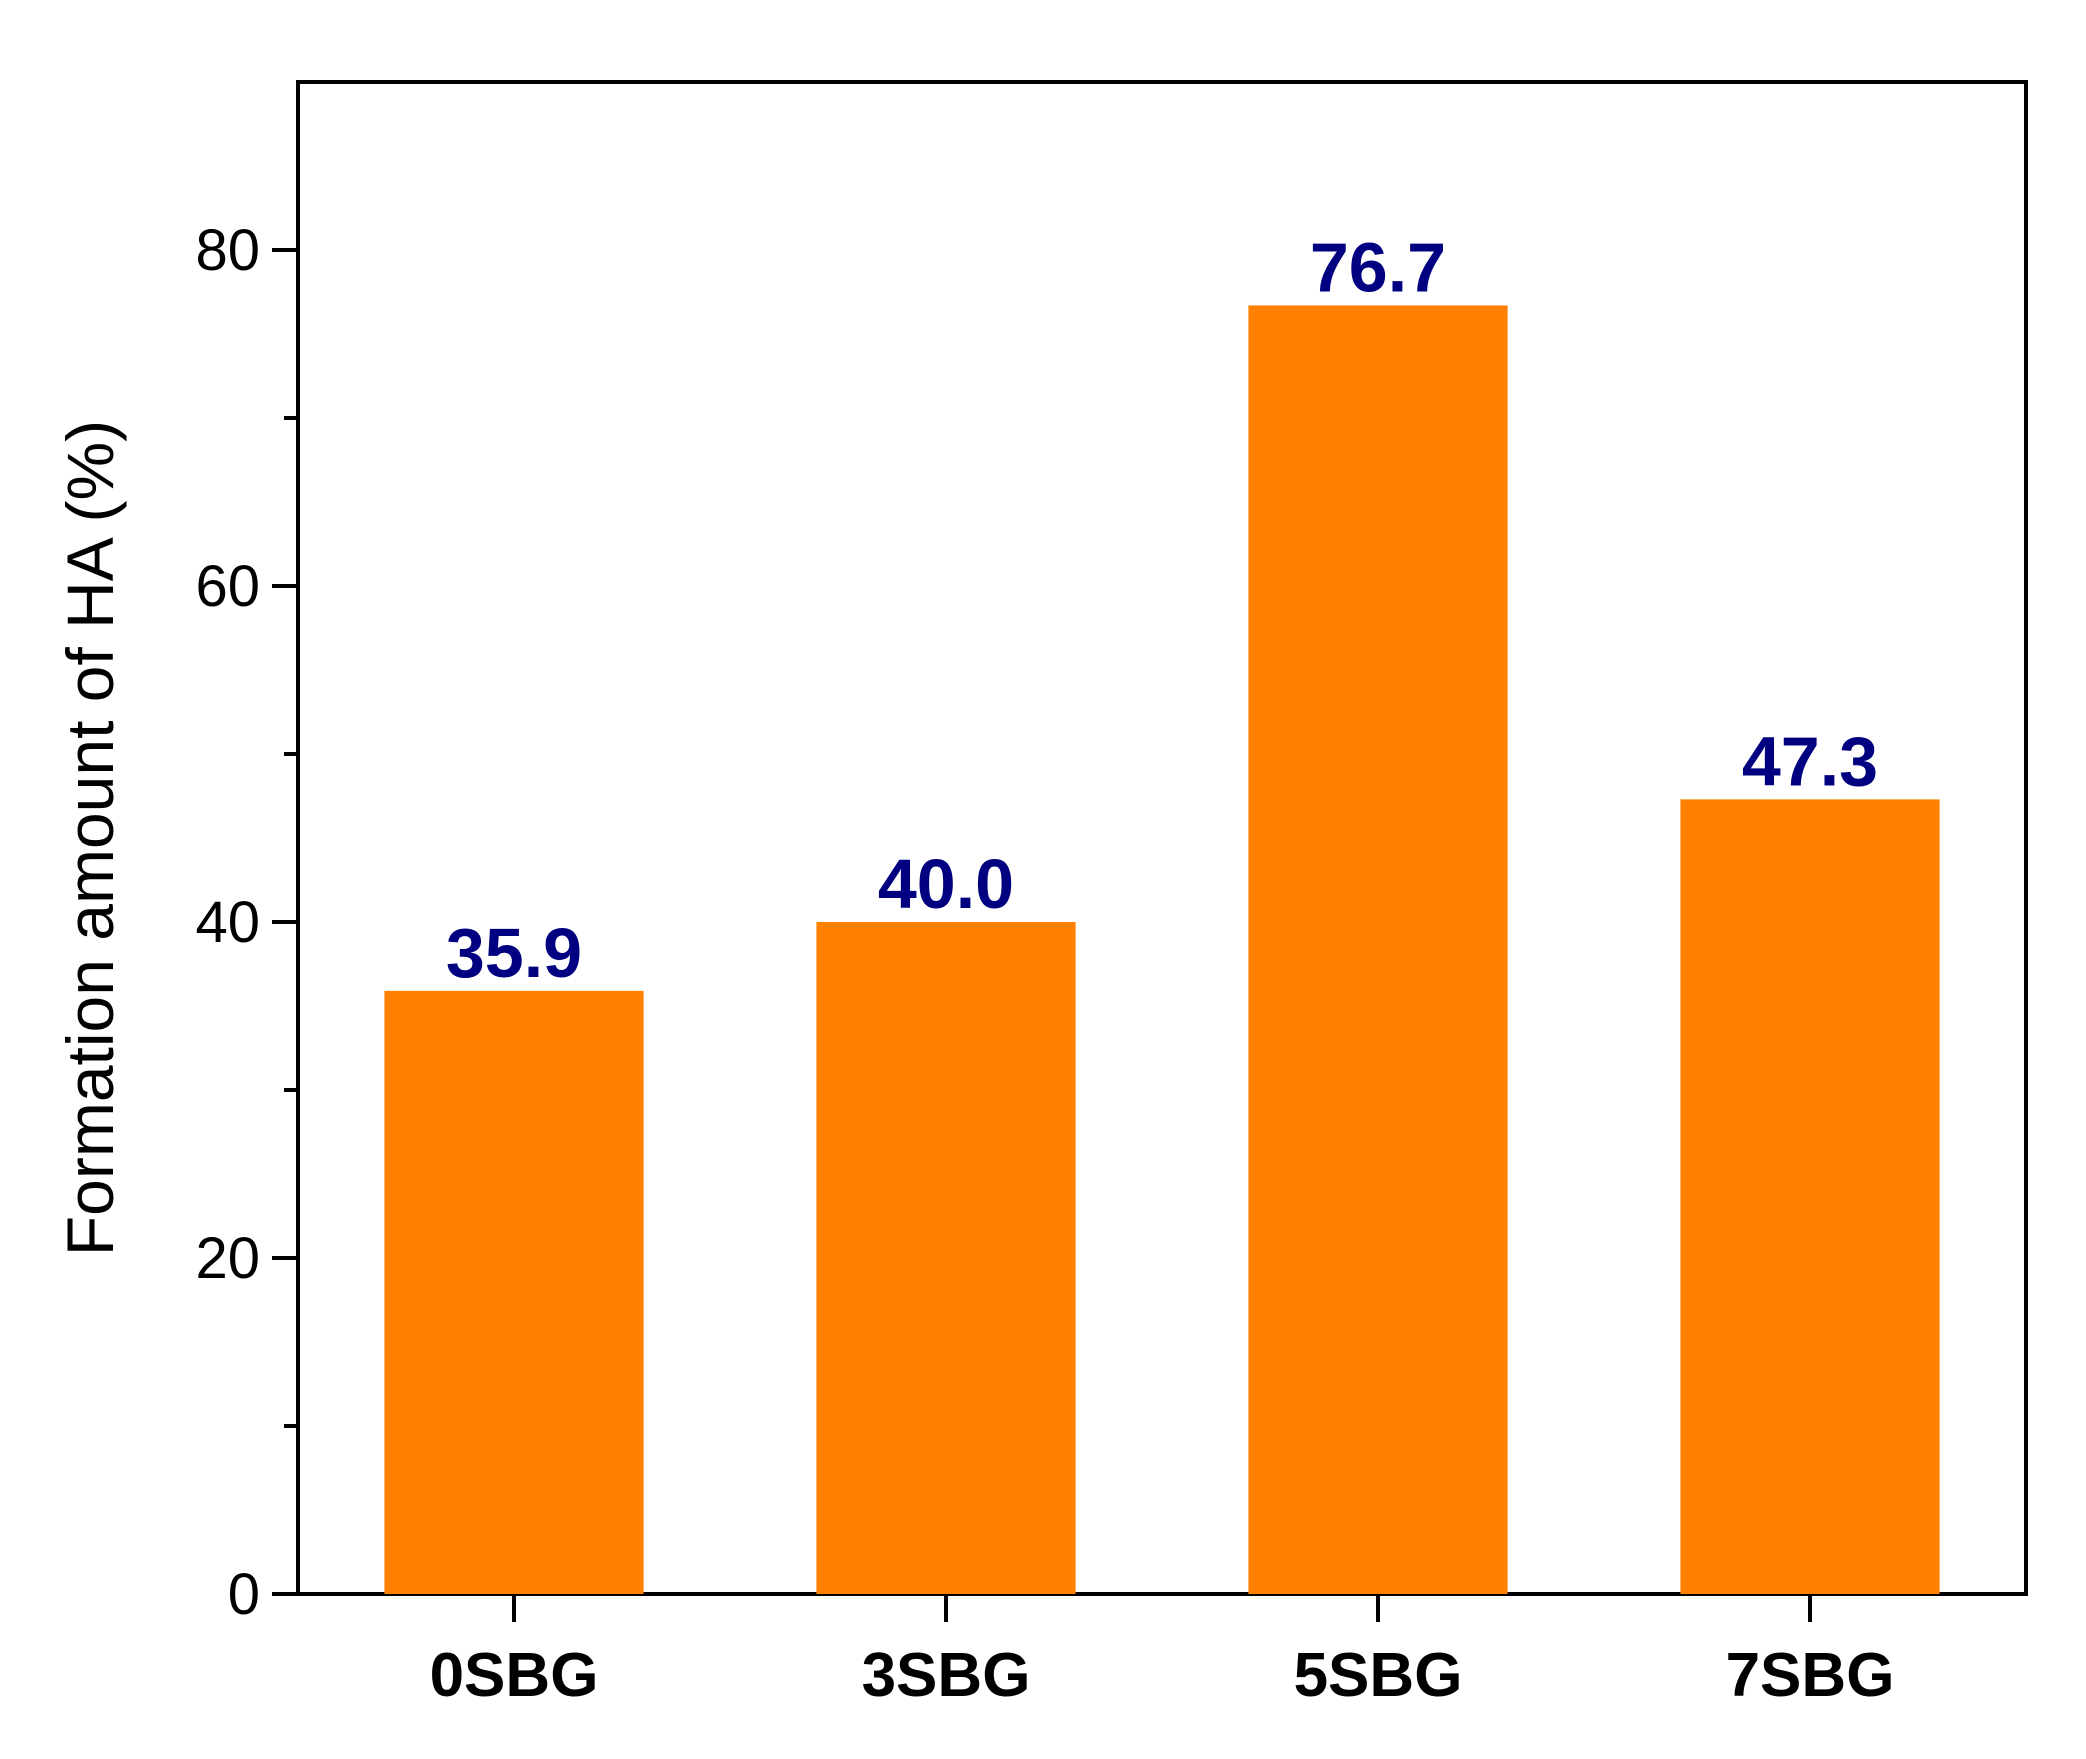  I want to click on bar-7sbg, so click(1810, 1196).